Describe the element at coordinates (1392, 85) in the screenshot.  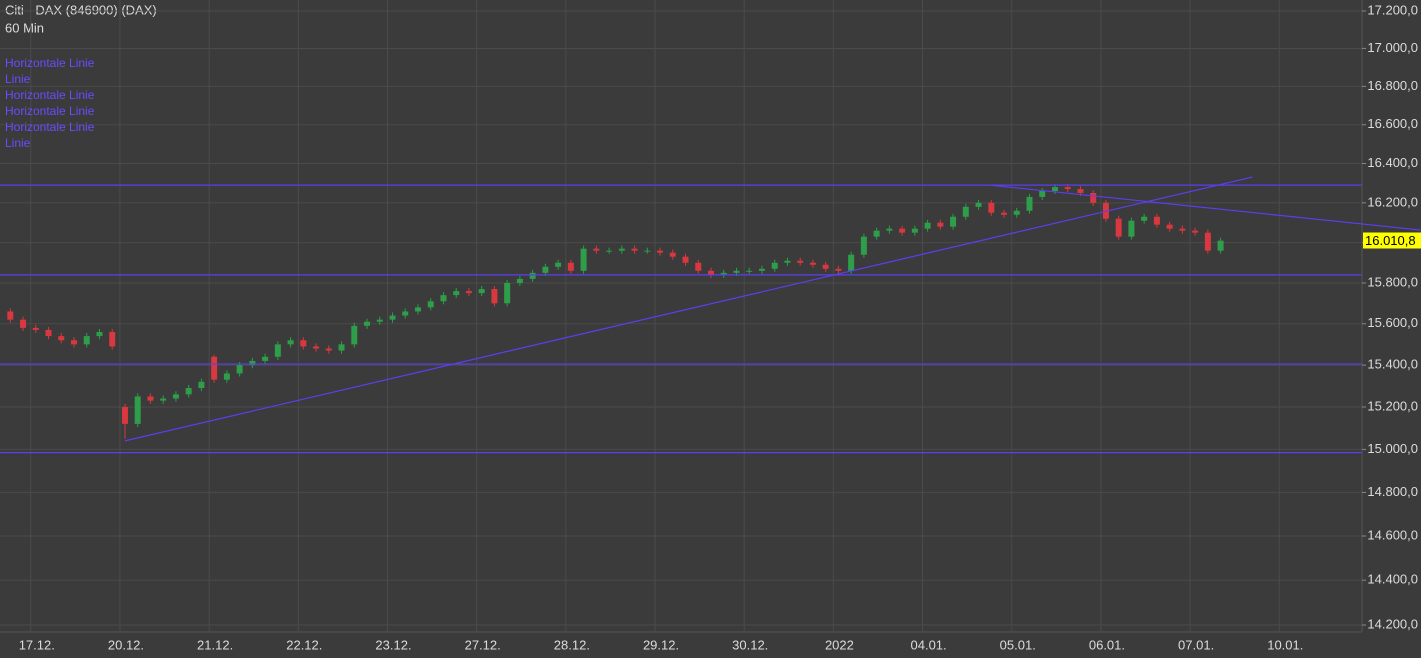
I see `y-tick-label: 16.800,0` at that location.